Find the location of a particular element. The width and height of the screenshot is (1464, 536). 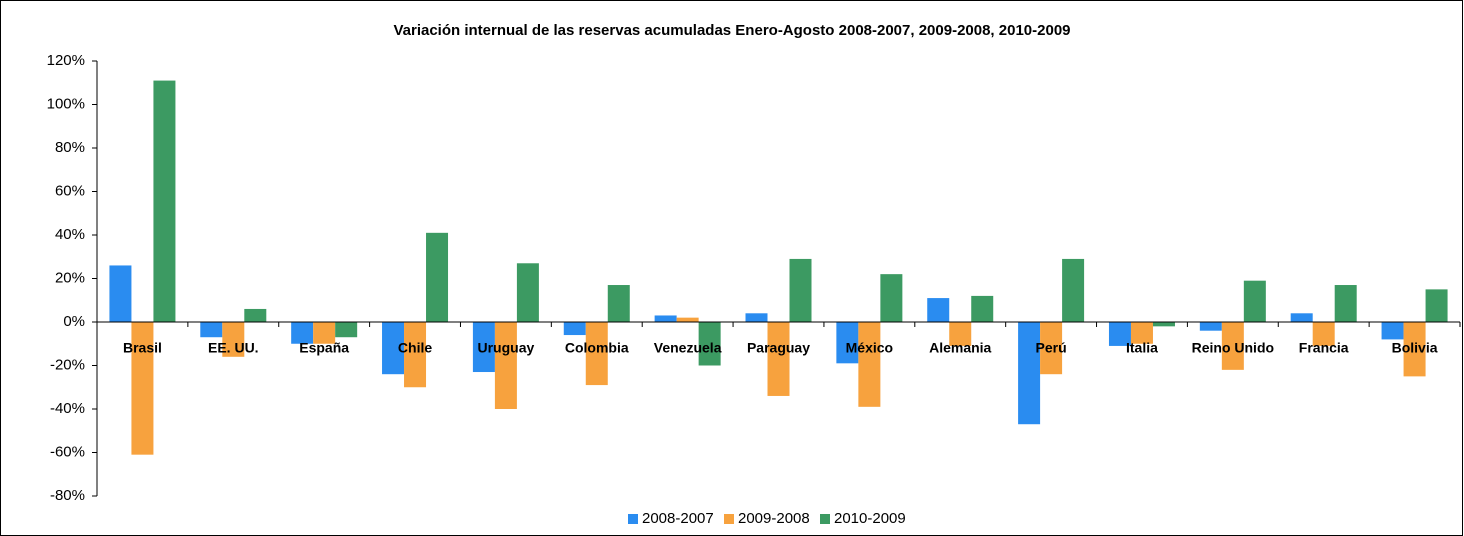

legend-label: 2010-2009 is located at coordinates (870, 518).